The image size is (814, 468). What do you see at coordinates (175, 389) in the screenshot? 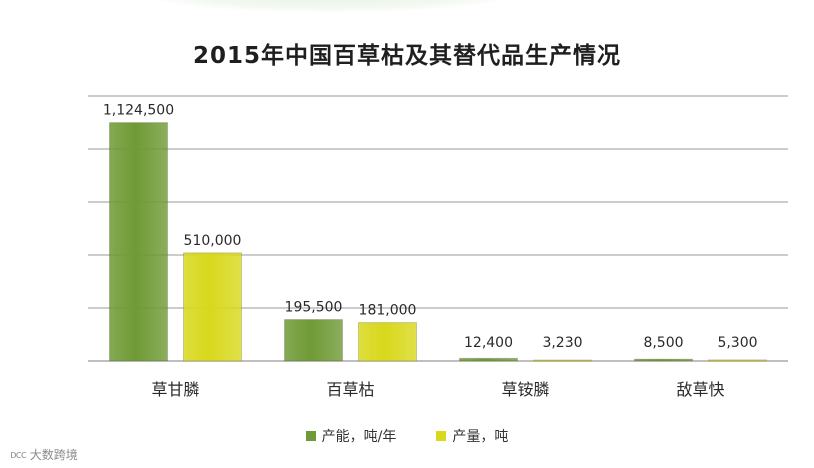
I see `x-tick-label: 草甘膦` at bounding box center [175, 389].